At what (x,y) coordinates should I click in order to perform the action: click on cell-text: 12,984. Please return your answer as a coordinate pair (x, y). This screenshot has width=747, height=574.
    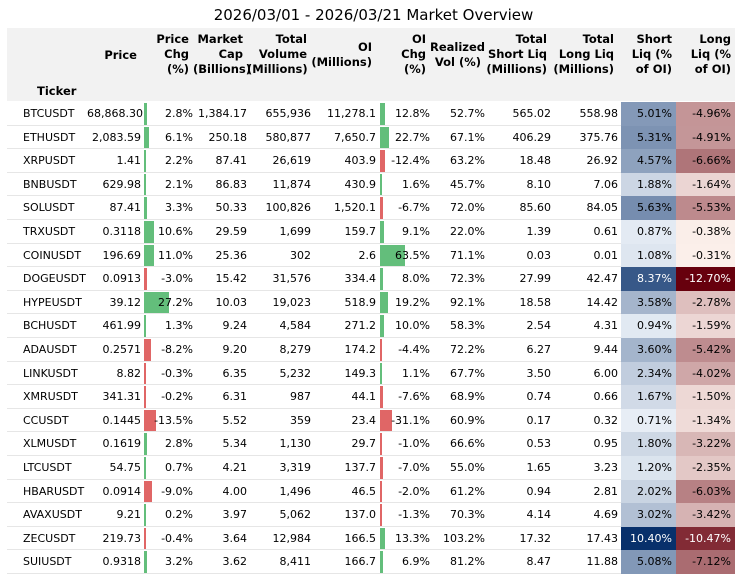
    Looking at the image, I should click on (292, 538).